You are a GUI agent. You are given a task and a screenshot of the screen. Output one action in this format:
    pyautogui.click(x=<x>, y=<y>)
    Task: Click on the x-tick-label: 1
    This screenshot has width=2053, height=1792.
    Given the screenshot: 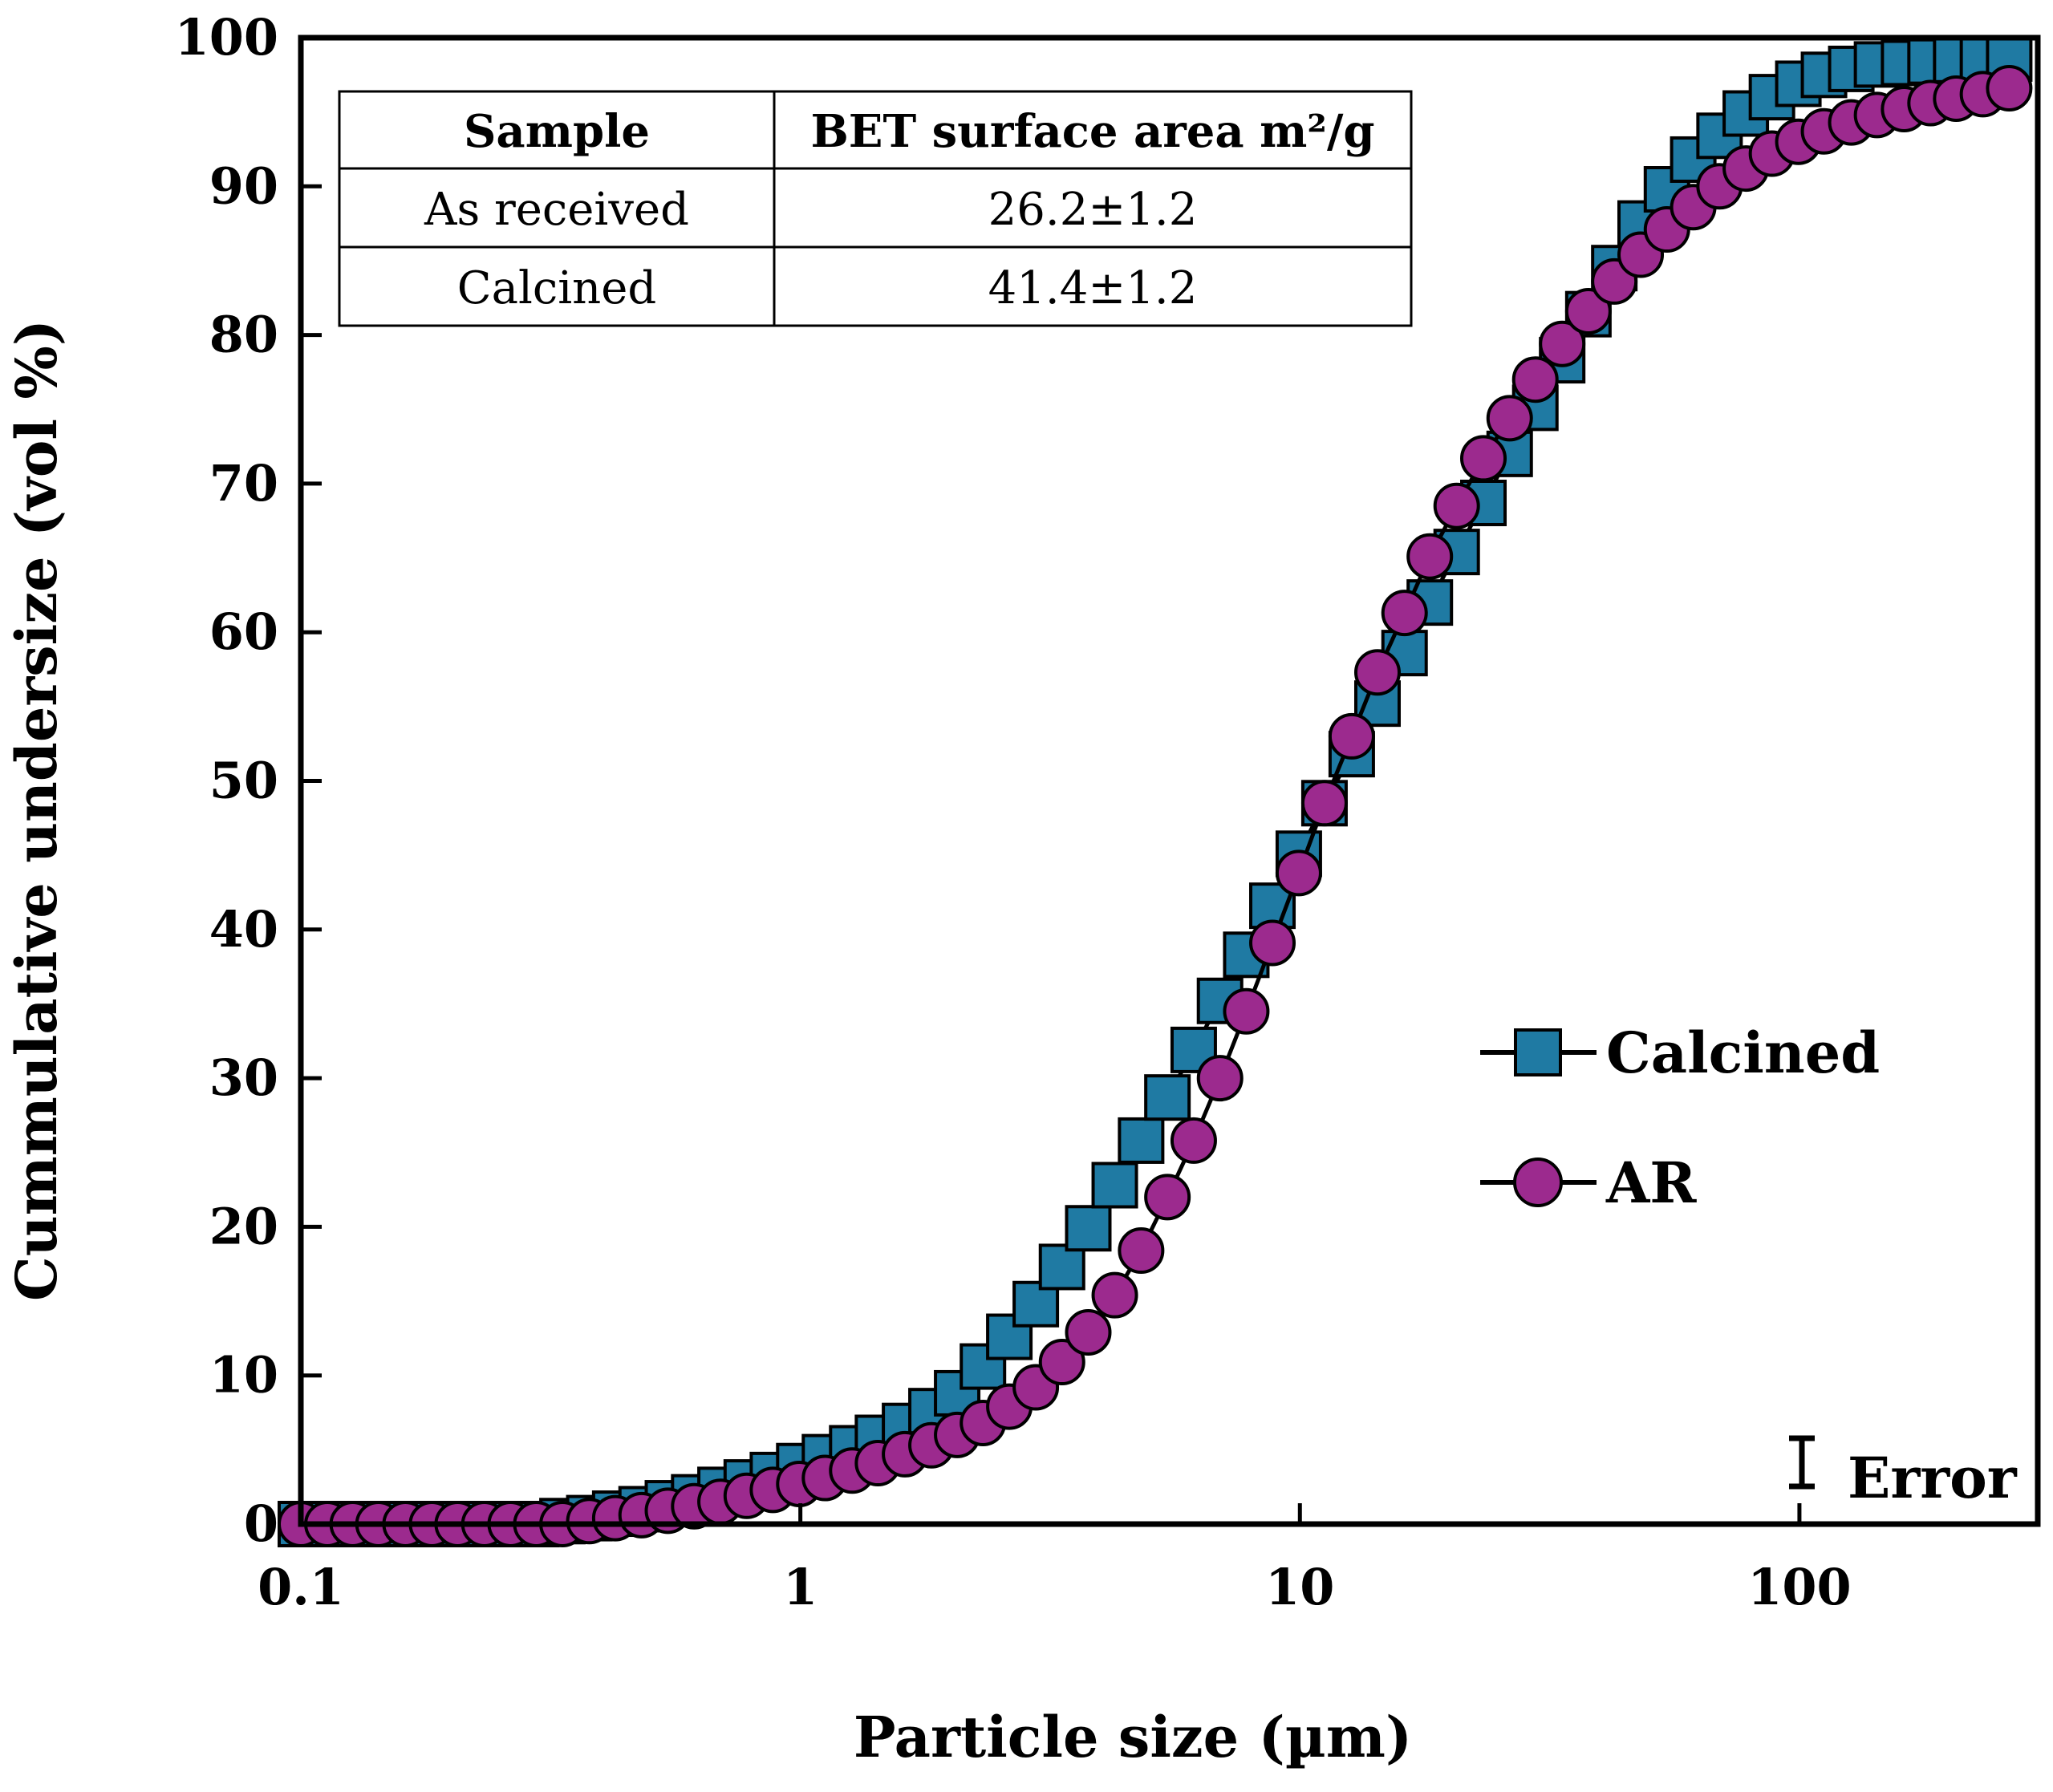 What is the action you would take?
    pyautogui.click(x=800, y=1587)
    